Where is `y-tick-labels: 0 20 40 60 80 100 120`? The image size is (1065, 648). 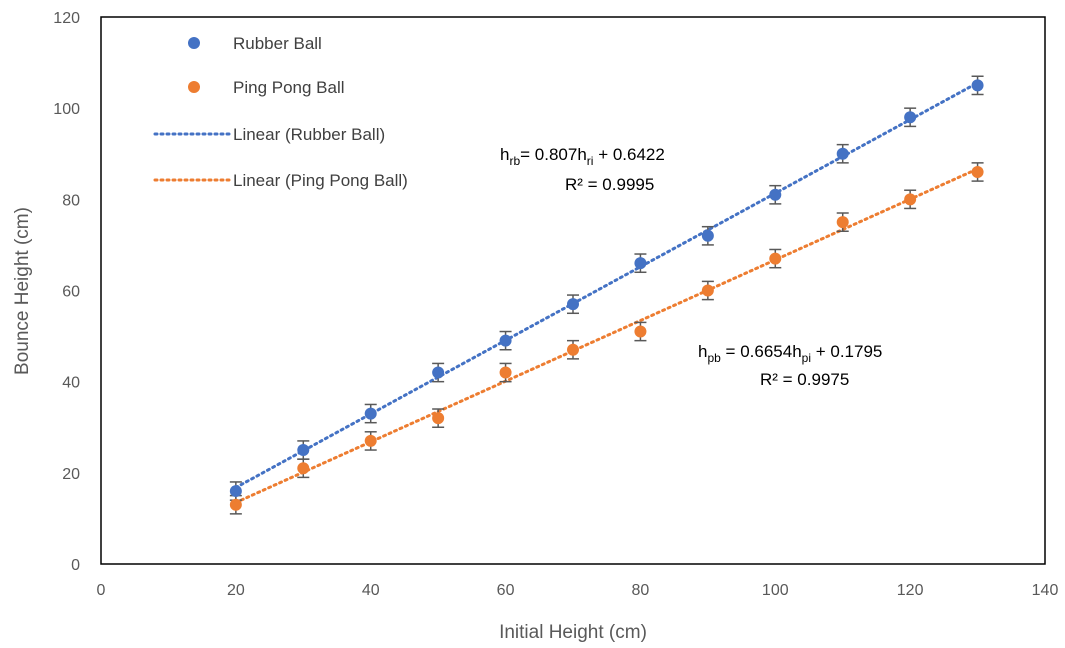
y-tick-labels: 0 20 40 60 80 100 120 is located at coordinates (66, 292).